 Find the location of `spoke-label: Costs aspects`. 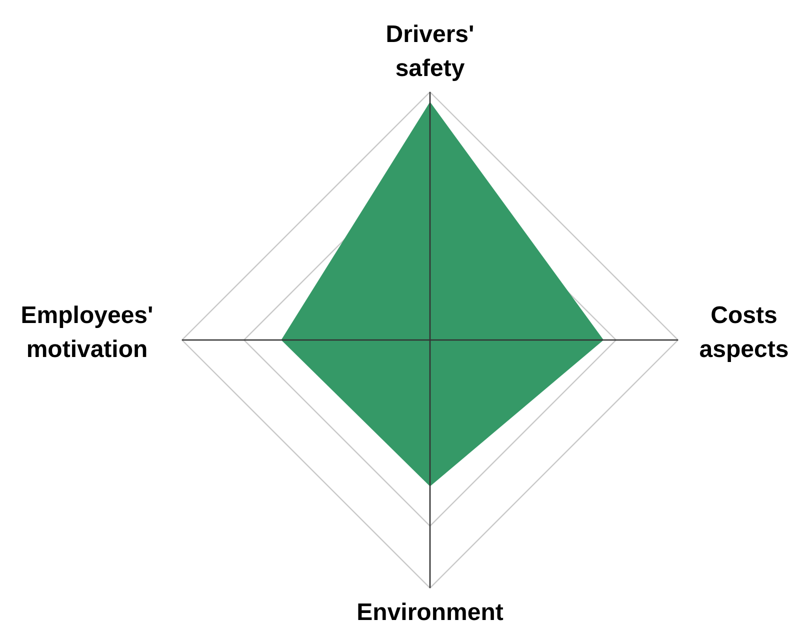

spoke-label: Costs aspects is located at coordinates (744, 332).